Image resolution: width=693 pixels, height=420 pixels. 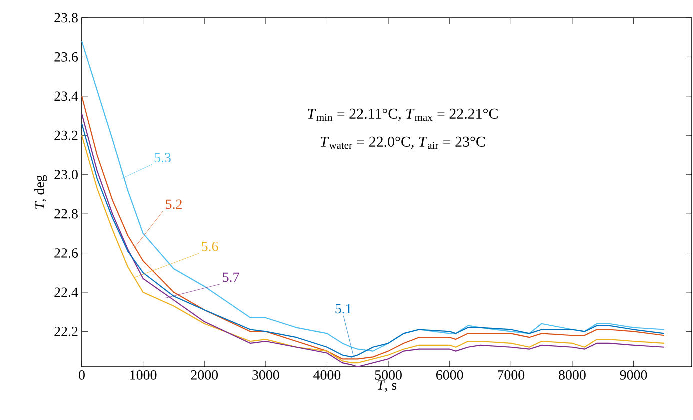 I want to click on text: 5.3, so click(x=162, y=158).